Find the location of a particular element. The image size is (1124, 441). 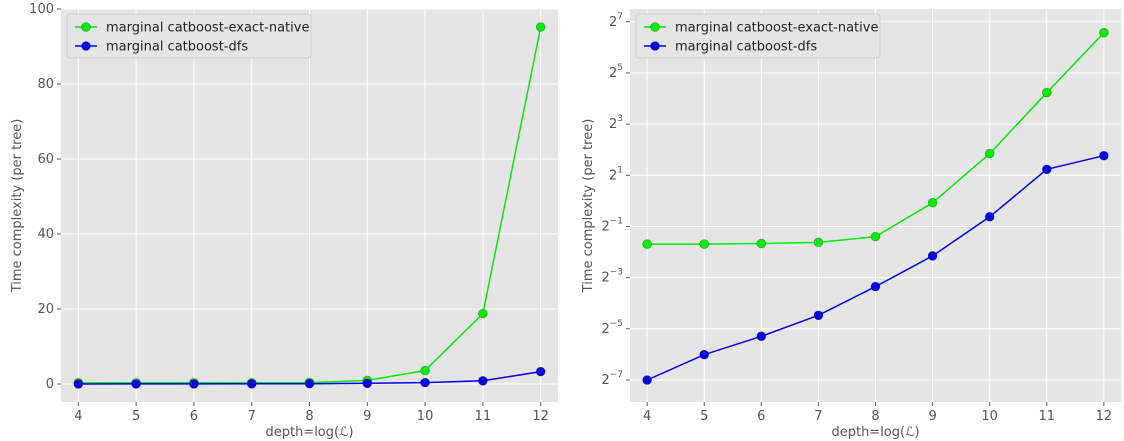

y-tick-label: 25 is located at coordinates (616, 72).